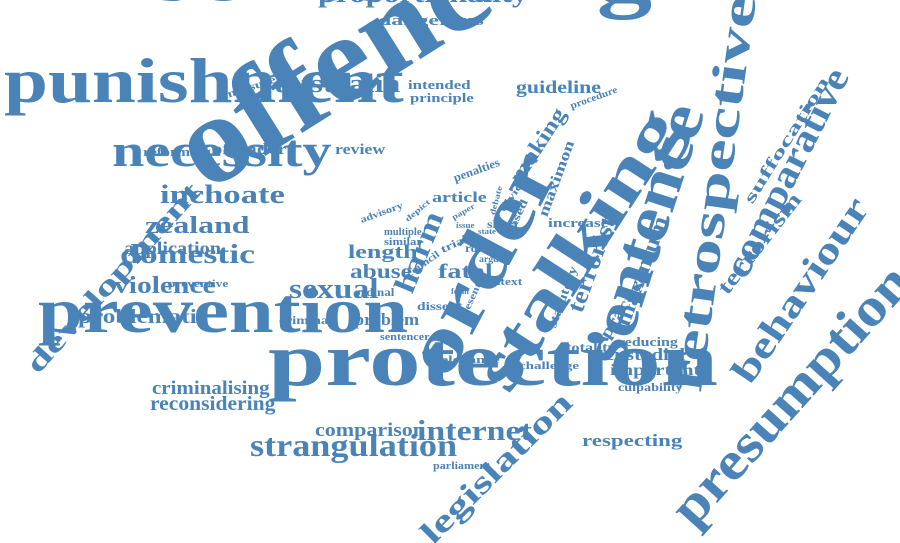  I want to click on word-issue: issue, so click(465, 225).